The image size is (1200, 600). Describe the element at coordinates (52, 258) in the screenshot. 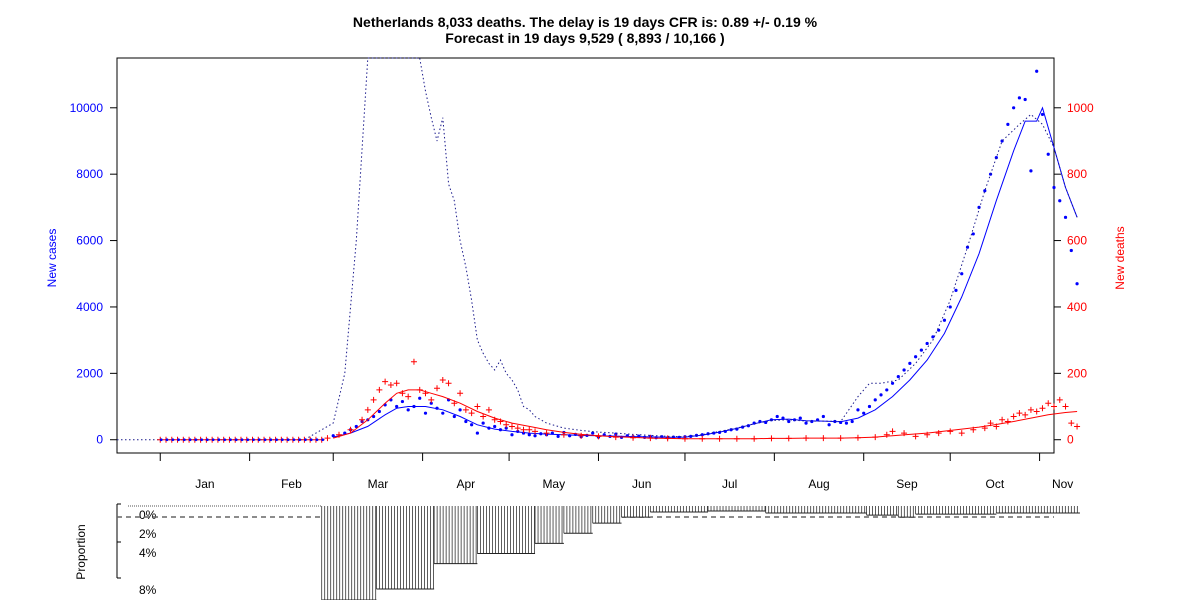

I see `y-axis-label-left: New cases` at that location.